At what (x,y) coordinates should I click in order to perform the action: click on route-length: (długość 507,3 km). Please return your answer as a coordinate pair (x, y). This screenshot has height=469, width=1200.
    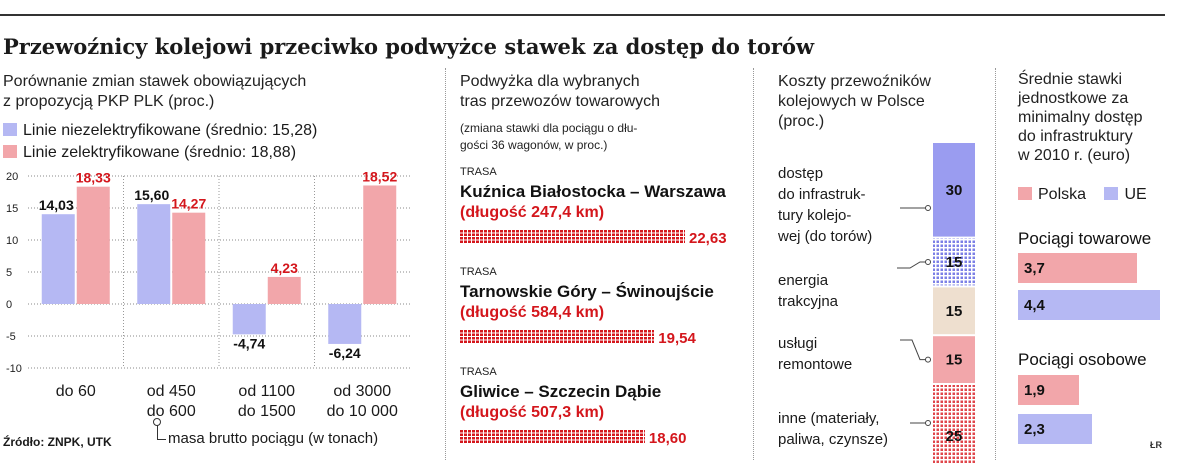
    Looking at the image, I should click on (532, 412).